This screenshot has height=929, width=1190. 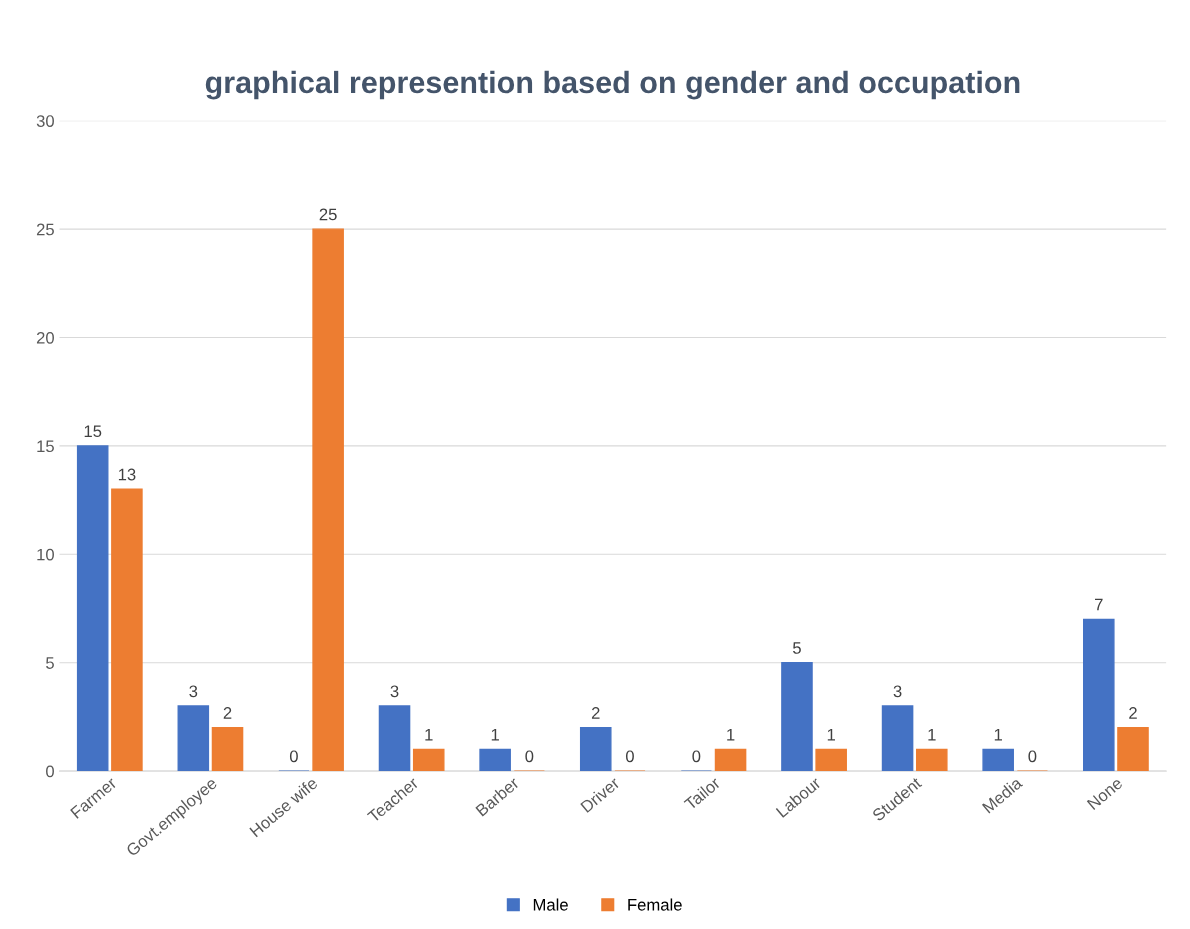 I want to click on data-label: 5, so click(x=797, y=648).